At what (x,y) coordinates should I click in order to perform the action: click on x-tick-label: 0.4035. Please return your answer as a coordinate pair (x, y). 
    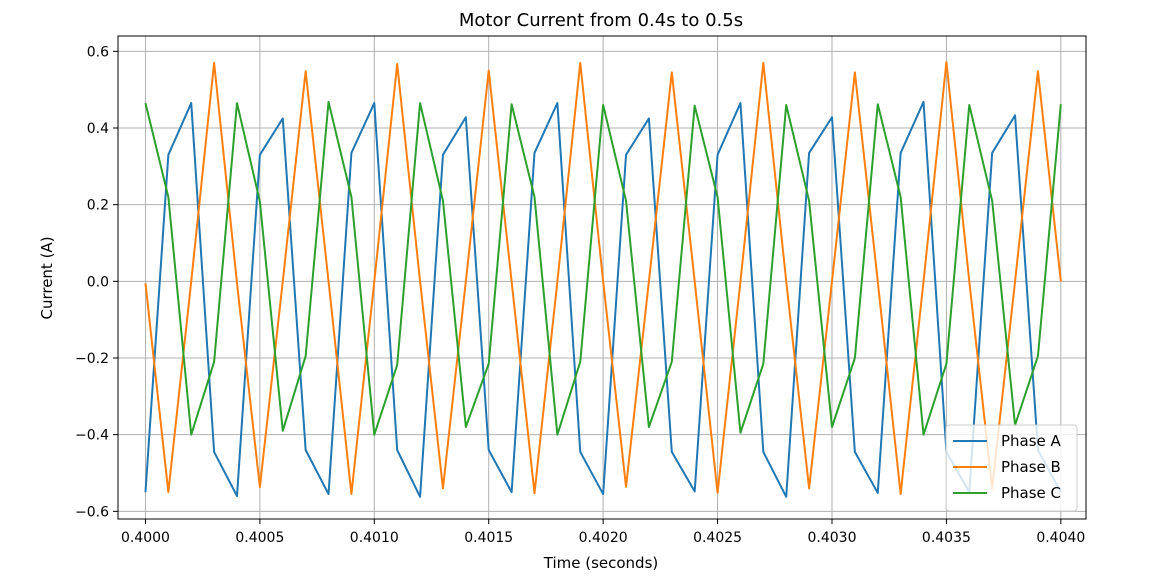
    Looking at the image, I should click on (946, 538).